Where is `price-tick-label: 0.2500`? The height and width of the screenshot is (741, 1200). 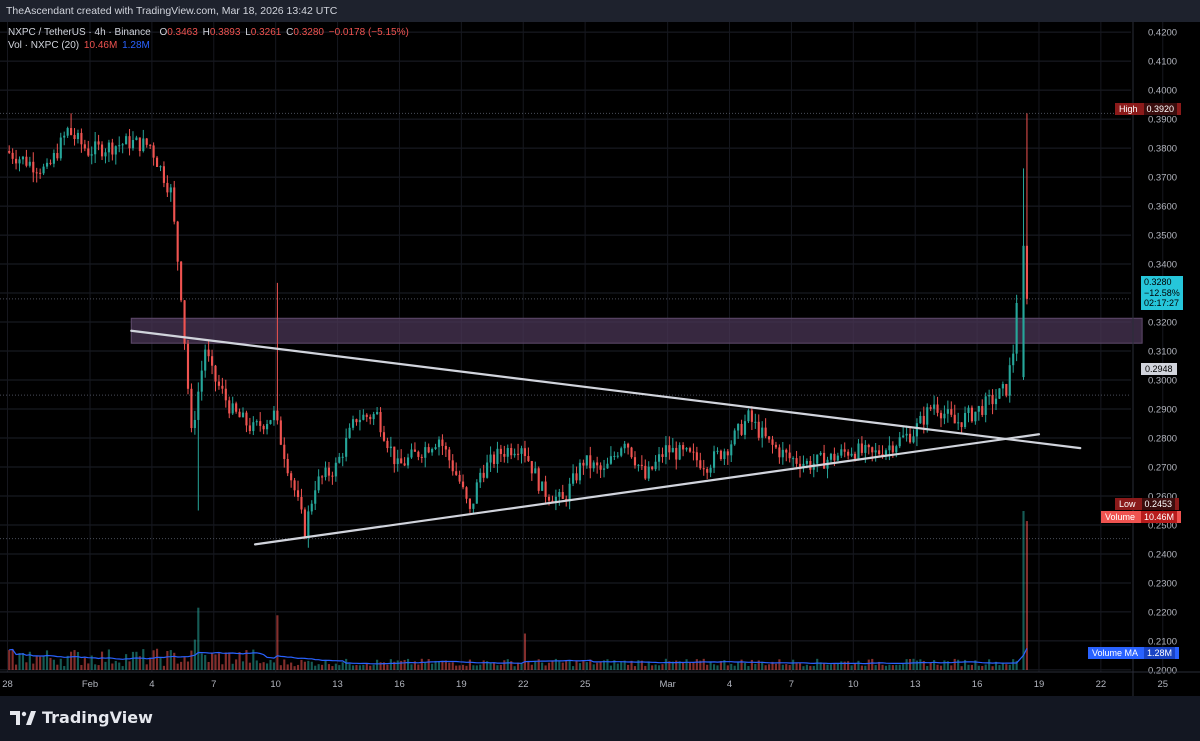
price-tick-label: 0.2500 is located at coordinates (1162, 525).